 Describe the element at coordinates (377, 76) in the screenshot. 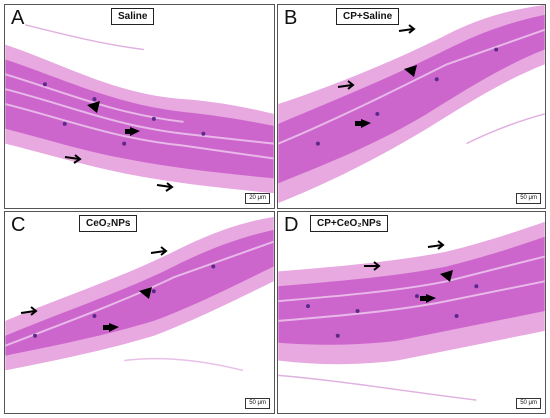

I see `annotation-marks-b` at that location.